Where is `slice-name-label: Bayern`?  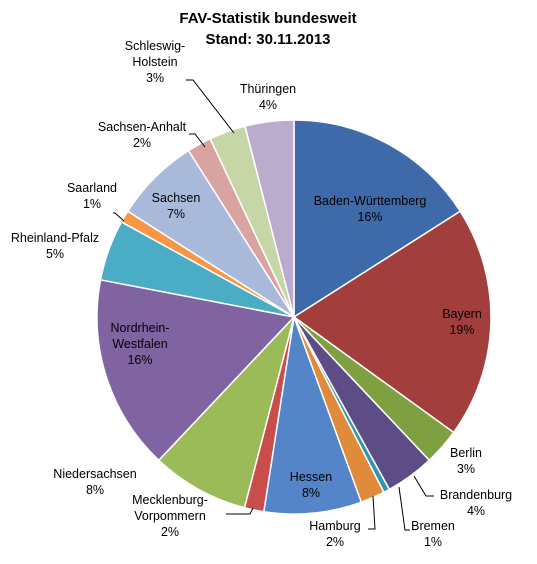
slice-name-label: Bayern is located at coordinates (462, 314).